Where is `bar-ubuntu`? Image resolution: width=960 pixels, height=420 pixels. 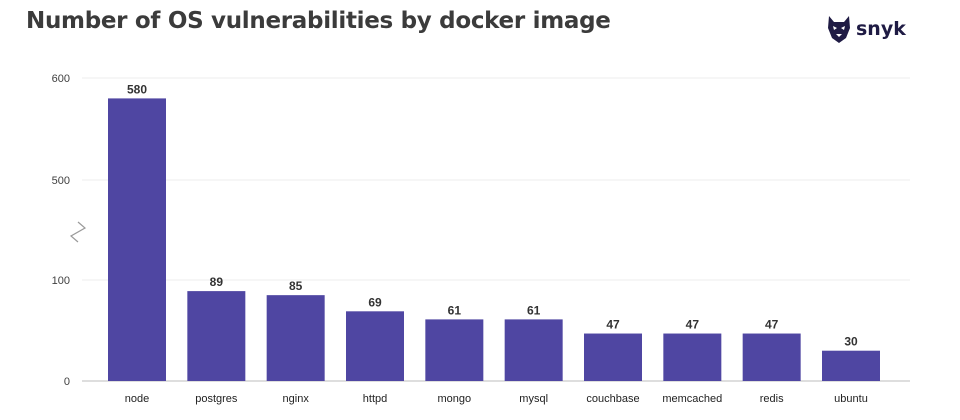
bar-ubuntu is located at coordinates (851, 365).